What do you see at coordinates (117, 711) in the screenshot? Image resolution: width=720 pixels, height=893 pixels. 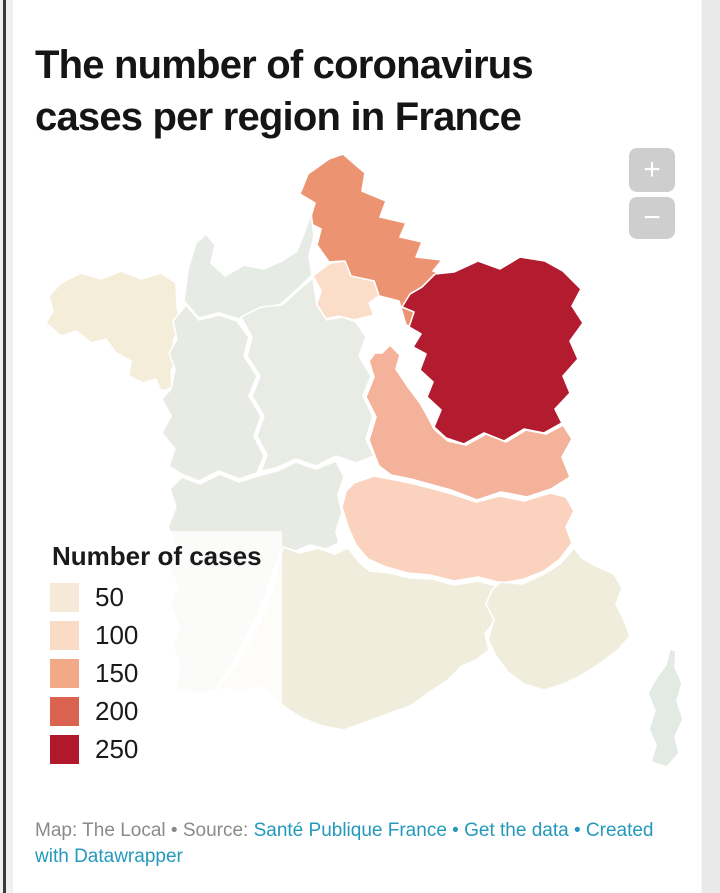 I see `legend-label: 200` at bounding box center [117, 711].